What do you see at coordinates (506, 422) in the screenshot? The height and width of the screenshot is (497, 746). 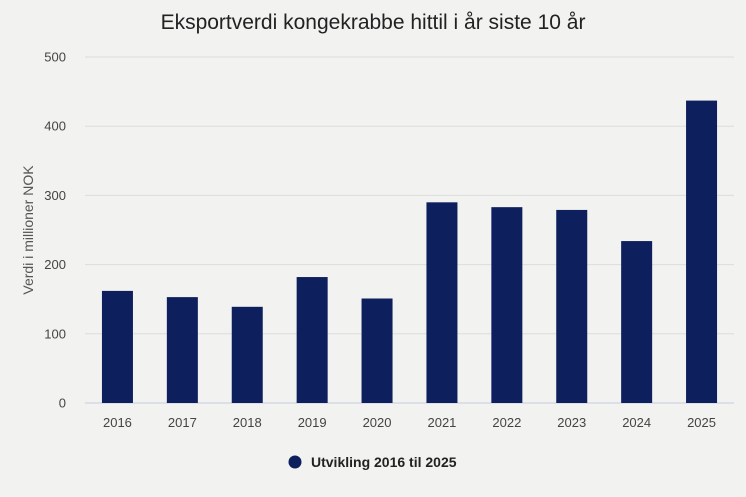 I see `x-tick-label: 2022` at bounding box center [506, 422].